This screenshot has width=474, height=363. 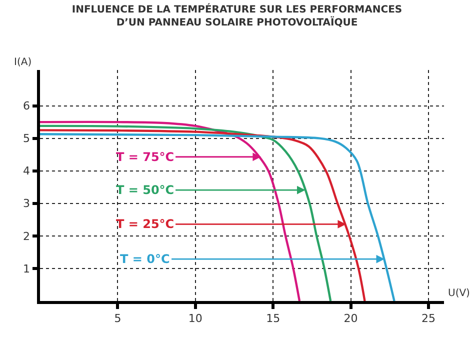 I want to click on y-tick-label: 1, so click(x=26, y=269).